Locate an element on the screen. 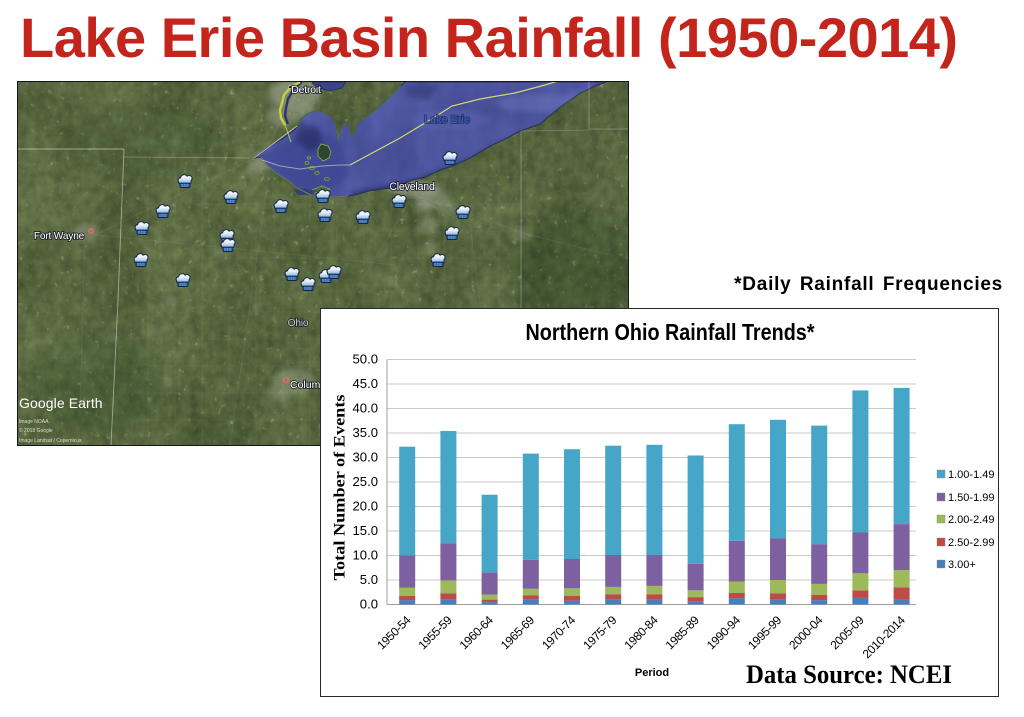  svg-text: 1955-59 is located at coordinates (435, 633).